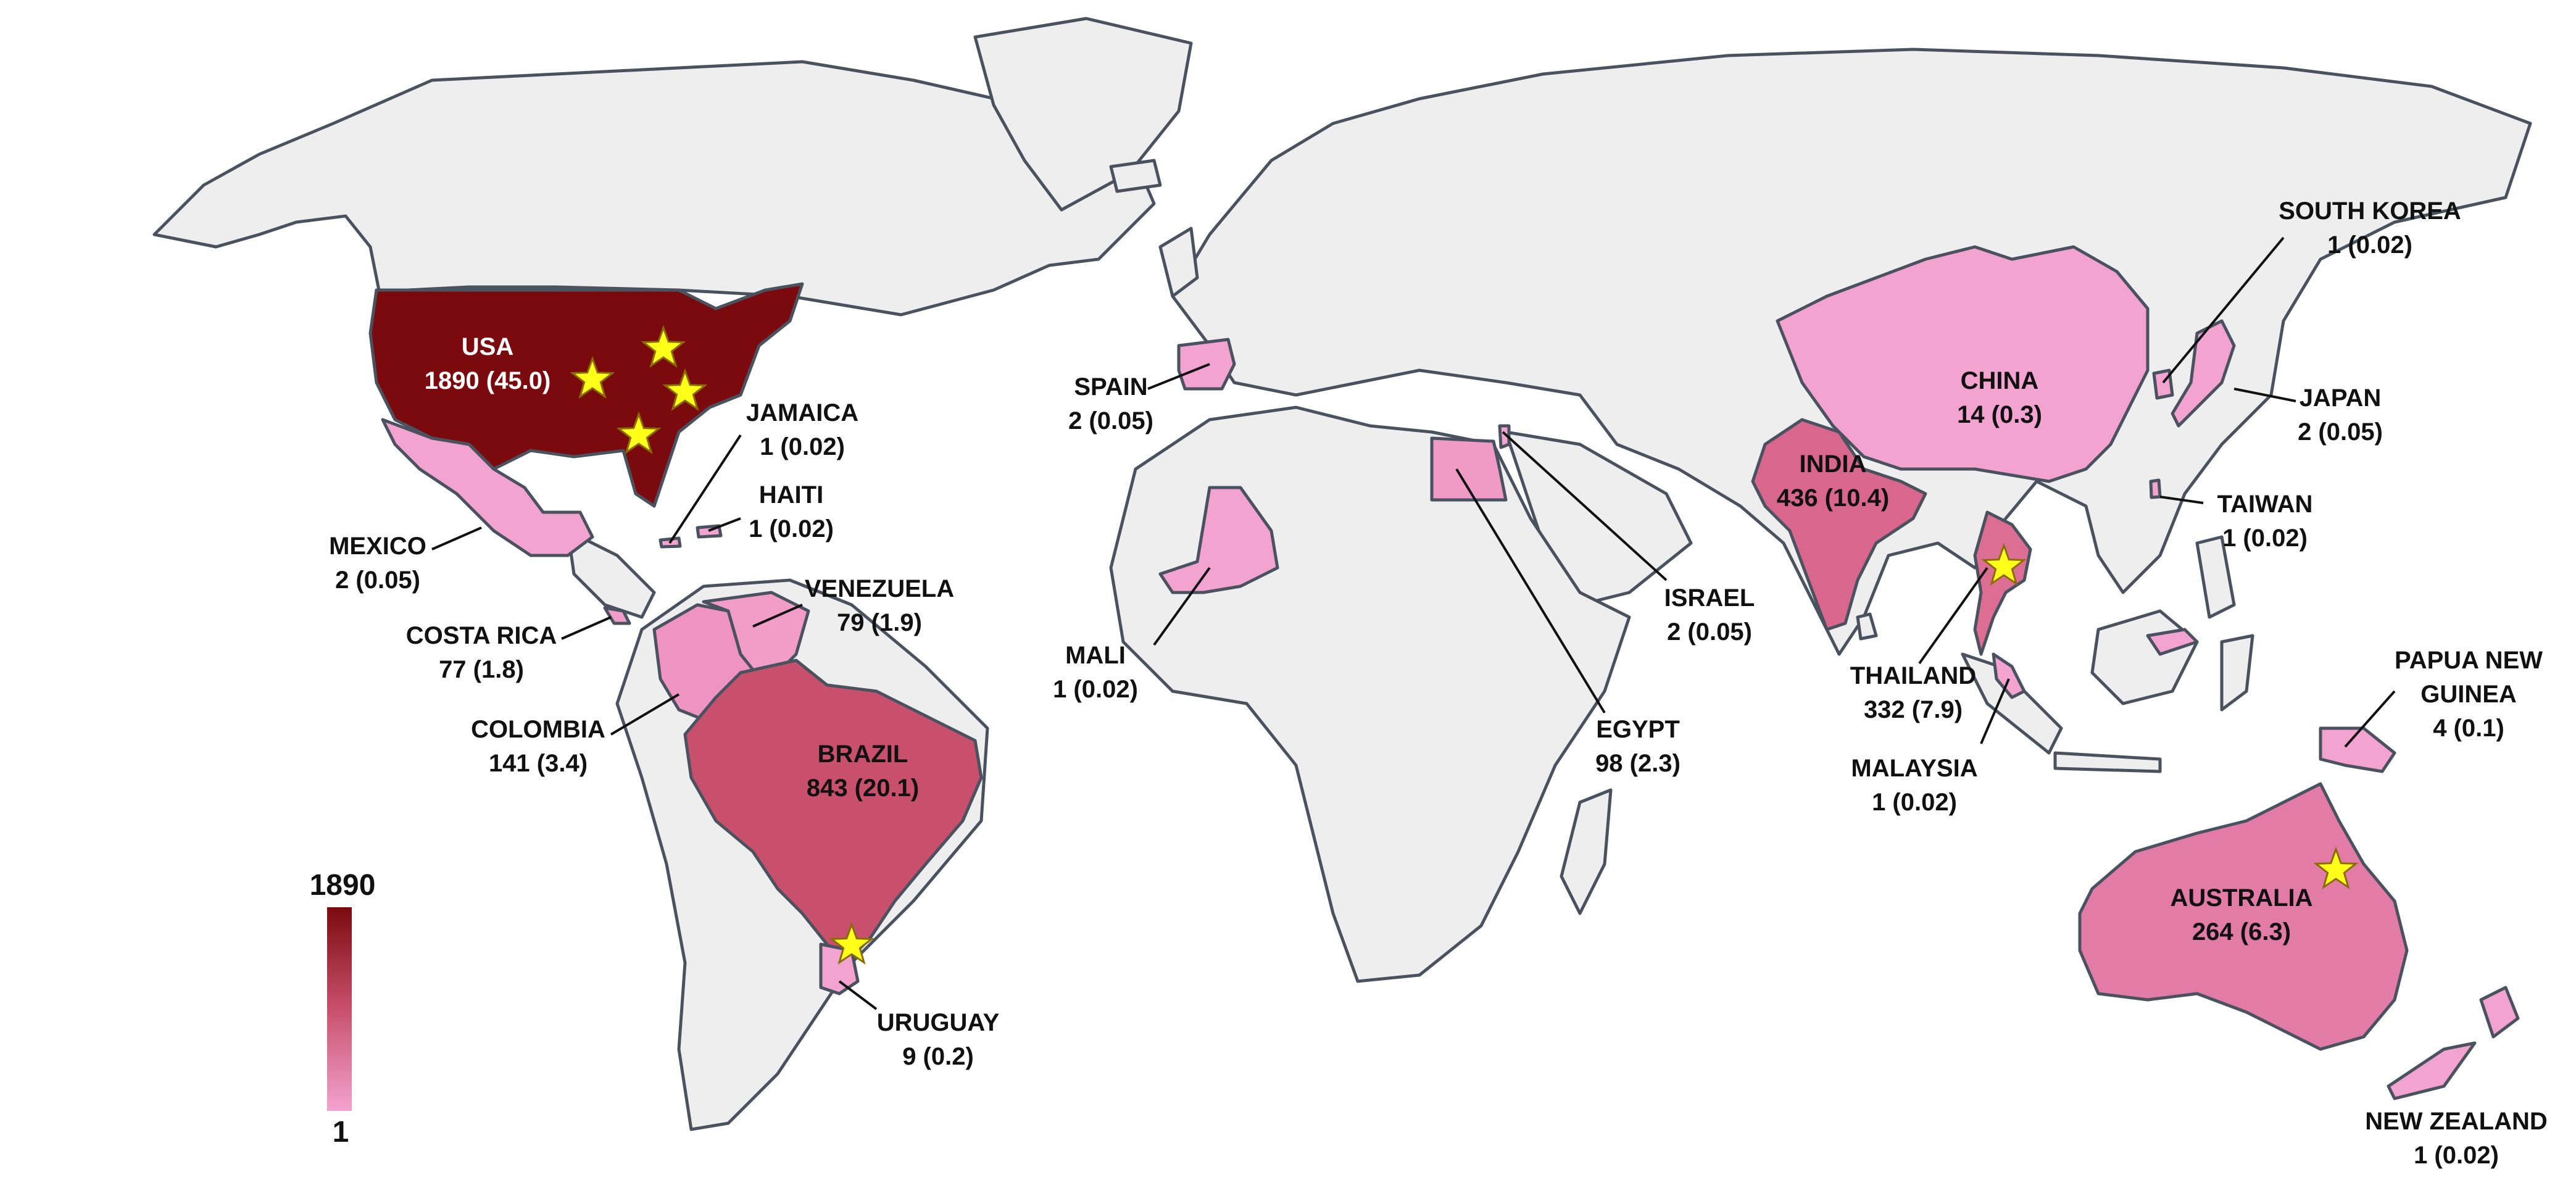  I want to click on label-taiwan-value: 1 (0.02), so click(2265, 538).